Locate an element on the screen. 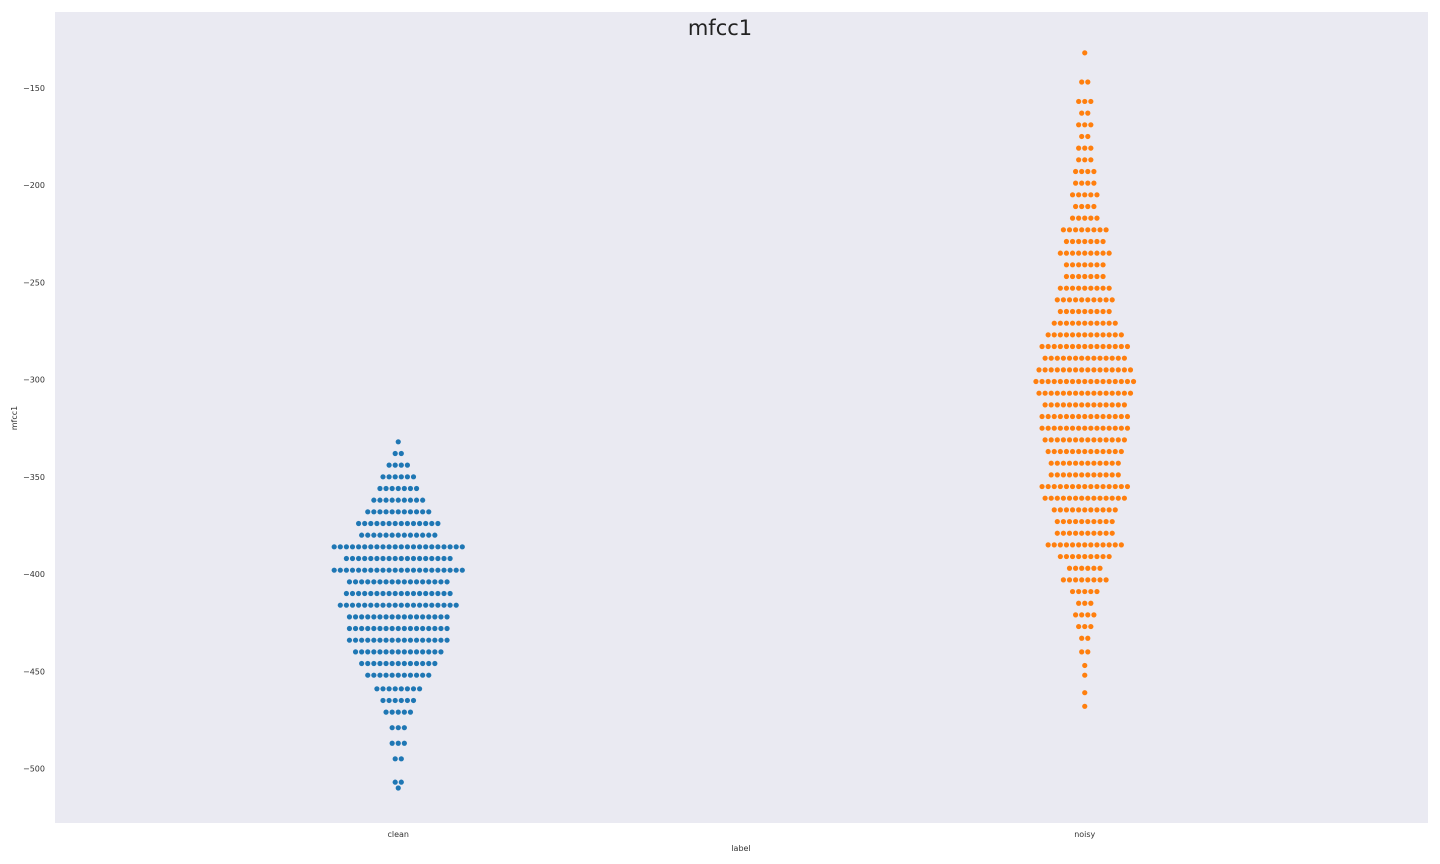 Image resolution: width=1440 pixels, height=864 pixels. y-tick-label: −200 is located at coordinates (34, 185).